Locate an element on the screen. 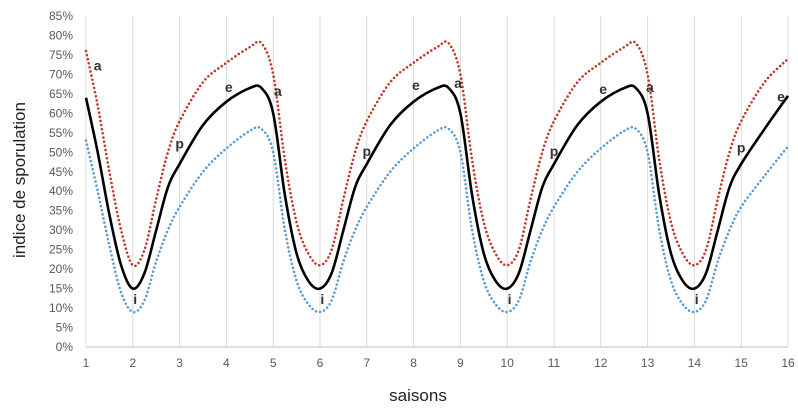  x-tick-label: 16 is located at coordinates (788, 363).